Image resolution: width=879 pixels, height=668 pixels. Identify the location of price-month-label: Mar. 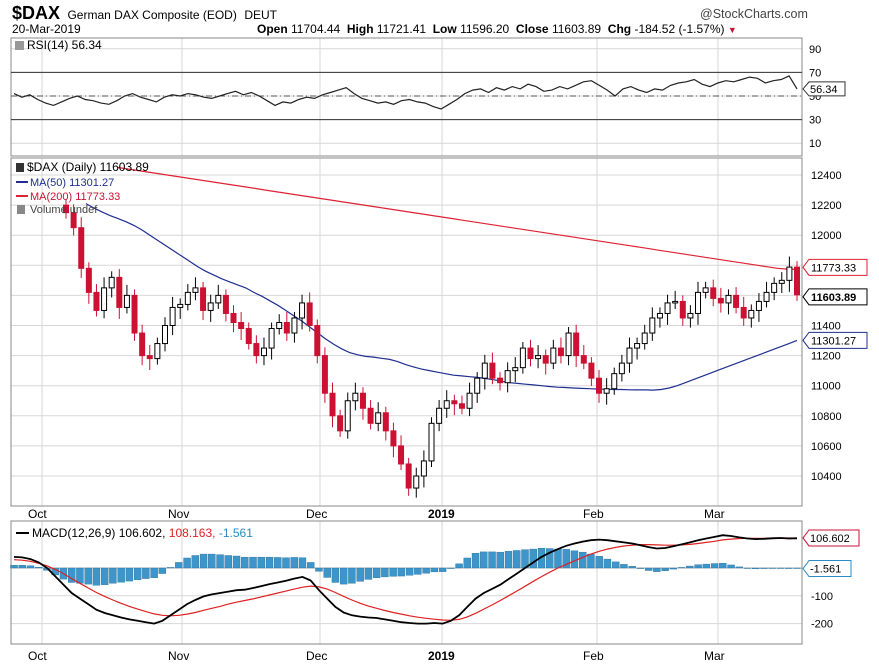
(714, 514).